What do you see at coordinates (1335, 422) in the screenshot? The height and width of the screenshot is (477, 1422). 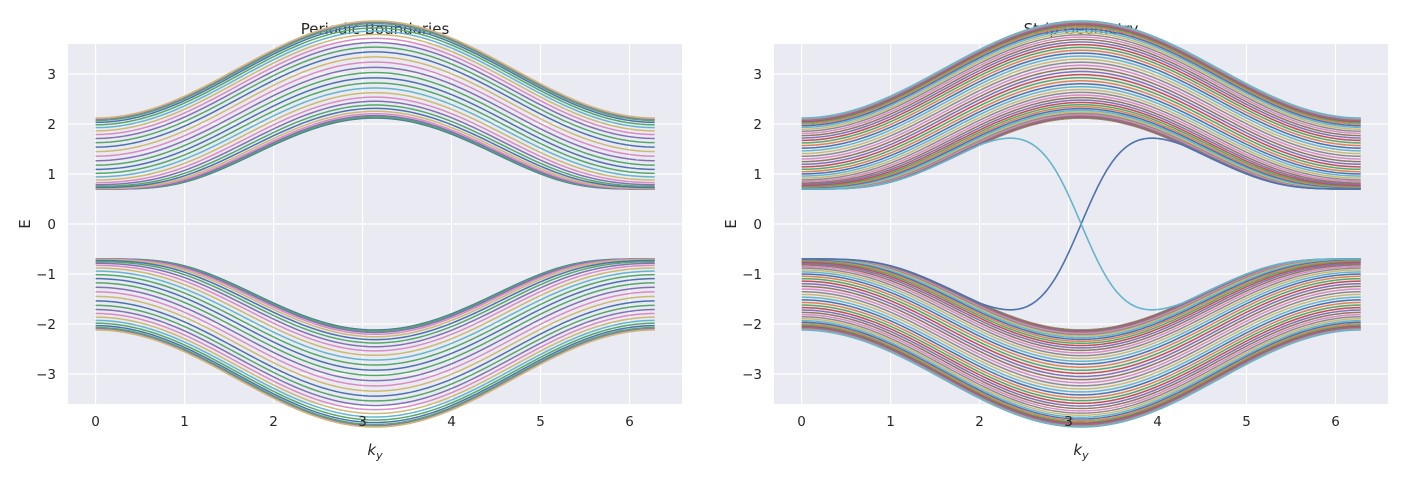 I see `x-tick-label: 6` at bounding box center [1335, 422].